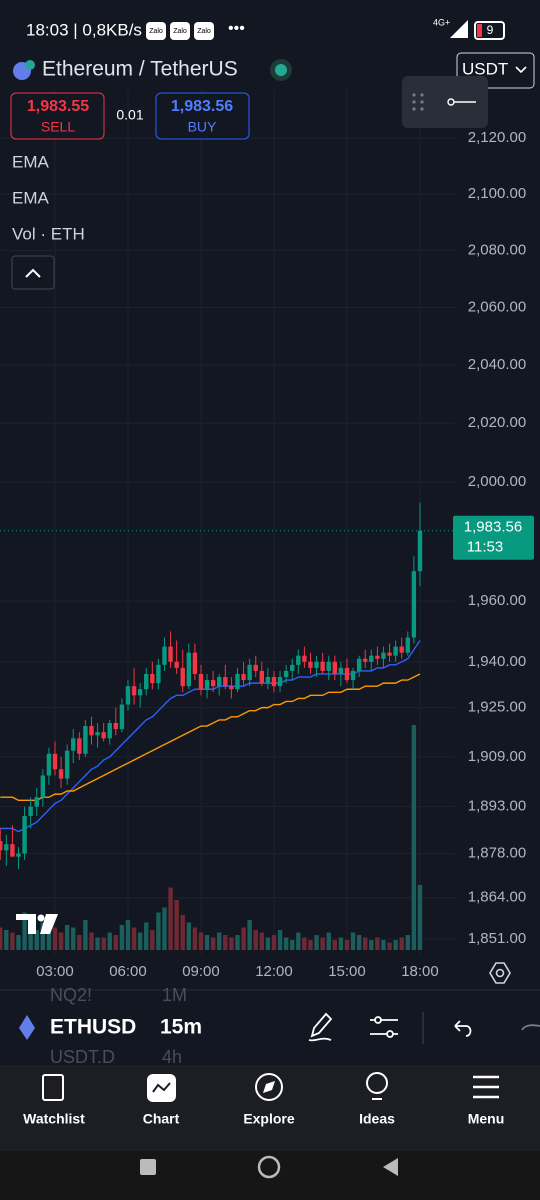  Describe the element at coordinates (500, 973) in the screenshot. I see `settings-icon` at that location.